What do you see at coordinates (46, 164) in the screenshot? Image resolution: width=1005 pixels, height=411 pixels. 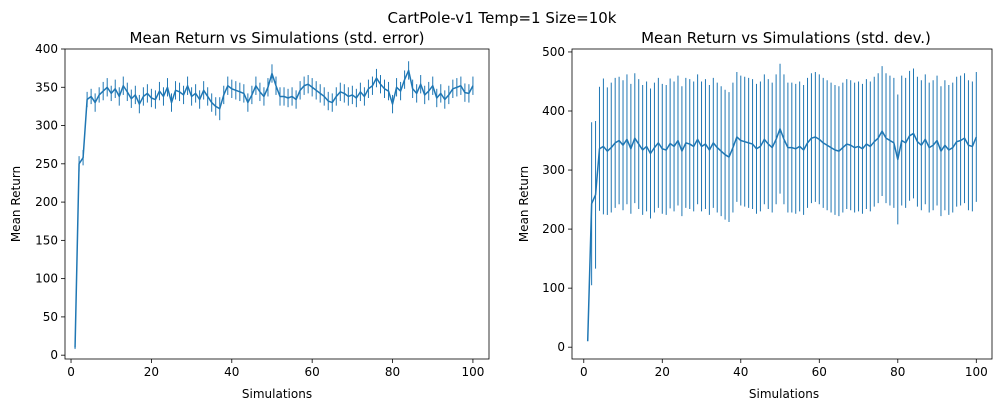 I see `y-tick-label: 250` at bounding box center [46, 164].